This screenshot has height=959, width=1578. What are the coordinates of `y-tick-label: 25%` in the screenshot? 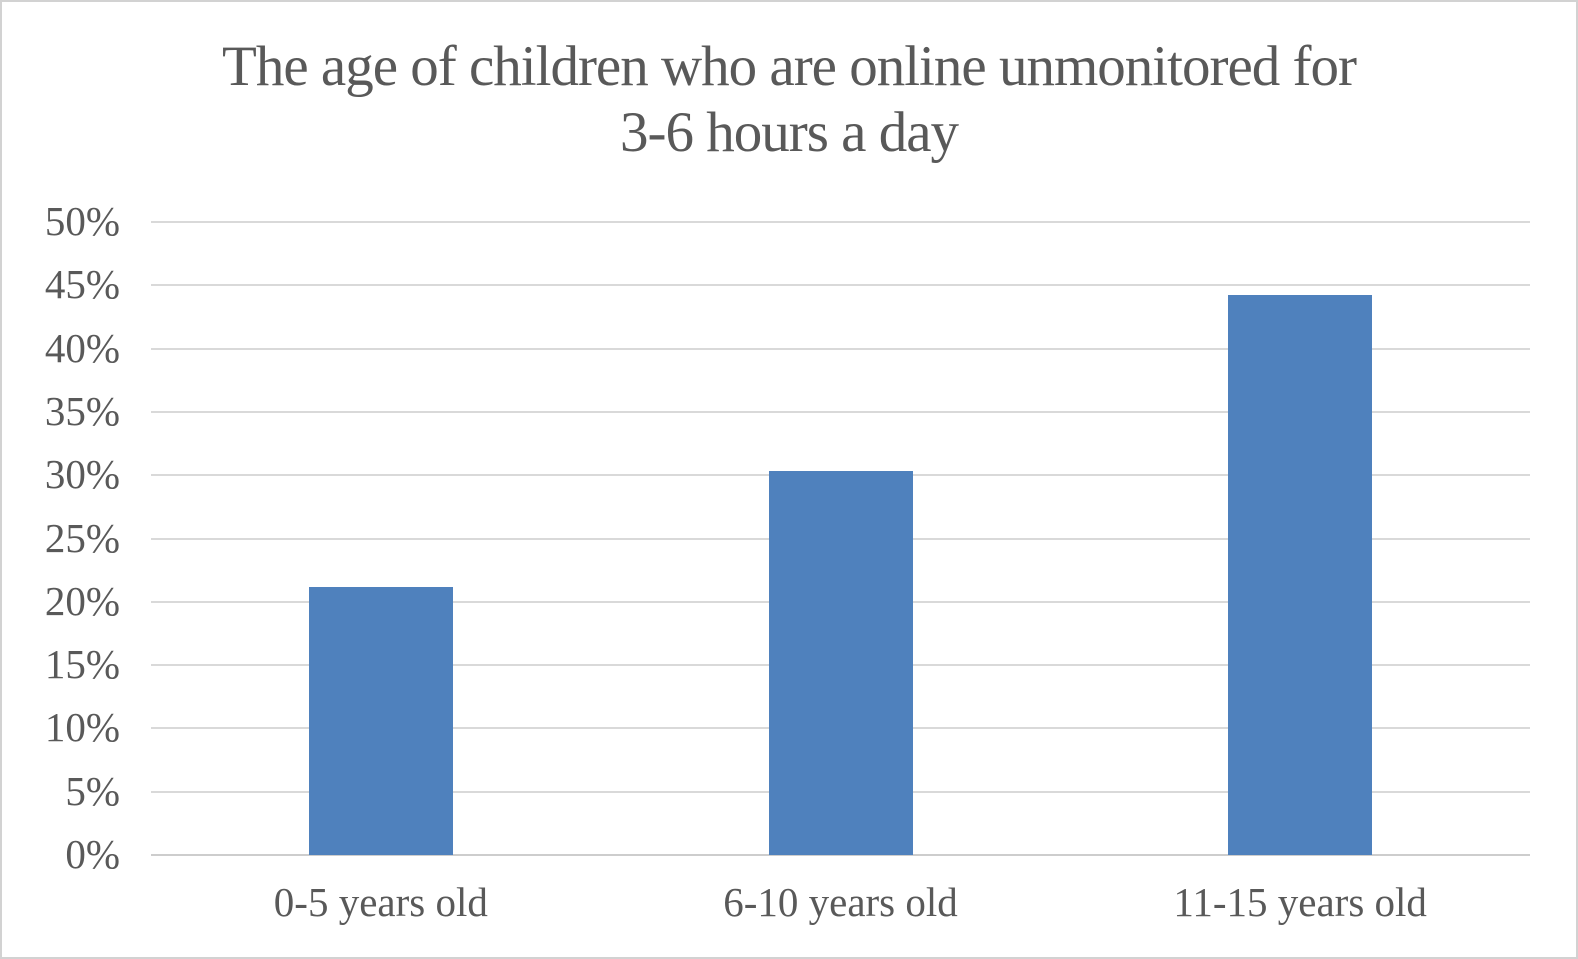 It's located at (82, 537).